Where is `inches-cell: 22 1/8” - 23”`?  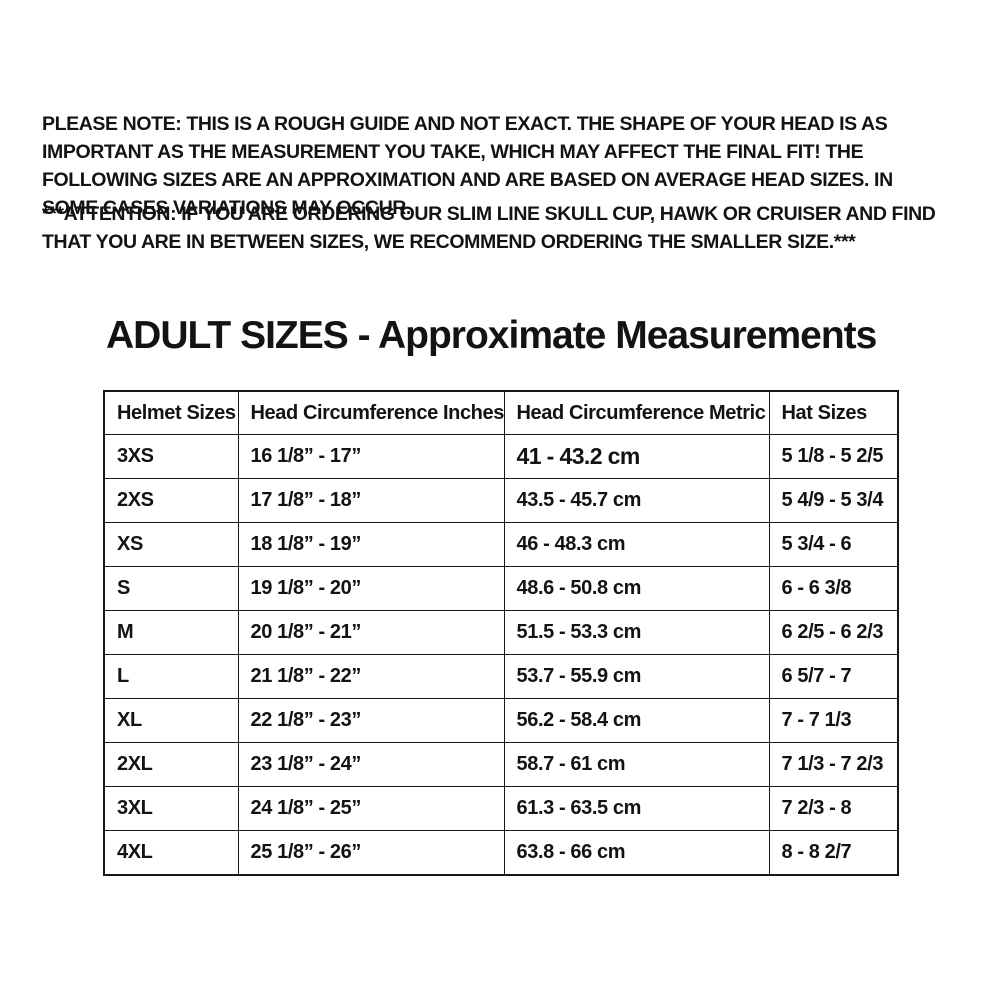
inches-cell: 22 1/8” - 23” is located at coordinates (371, 720).